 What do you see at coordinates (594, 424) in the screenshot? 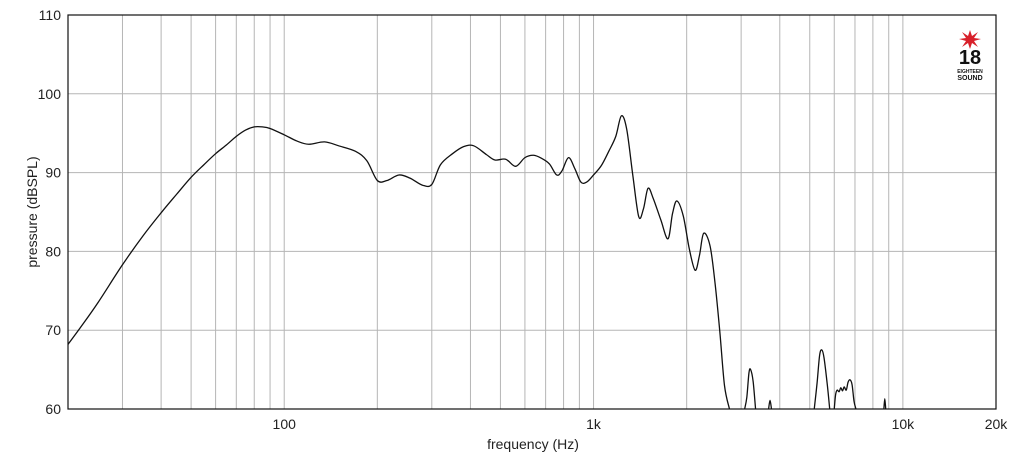
I see `x-tick-label: 1k` at bounding box center [594, 424].